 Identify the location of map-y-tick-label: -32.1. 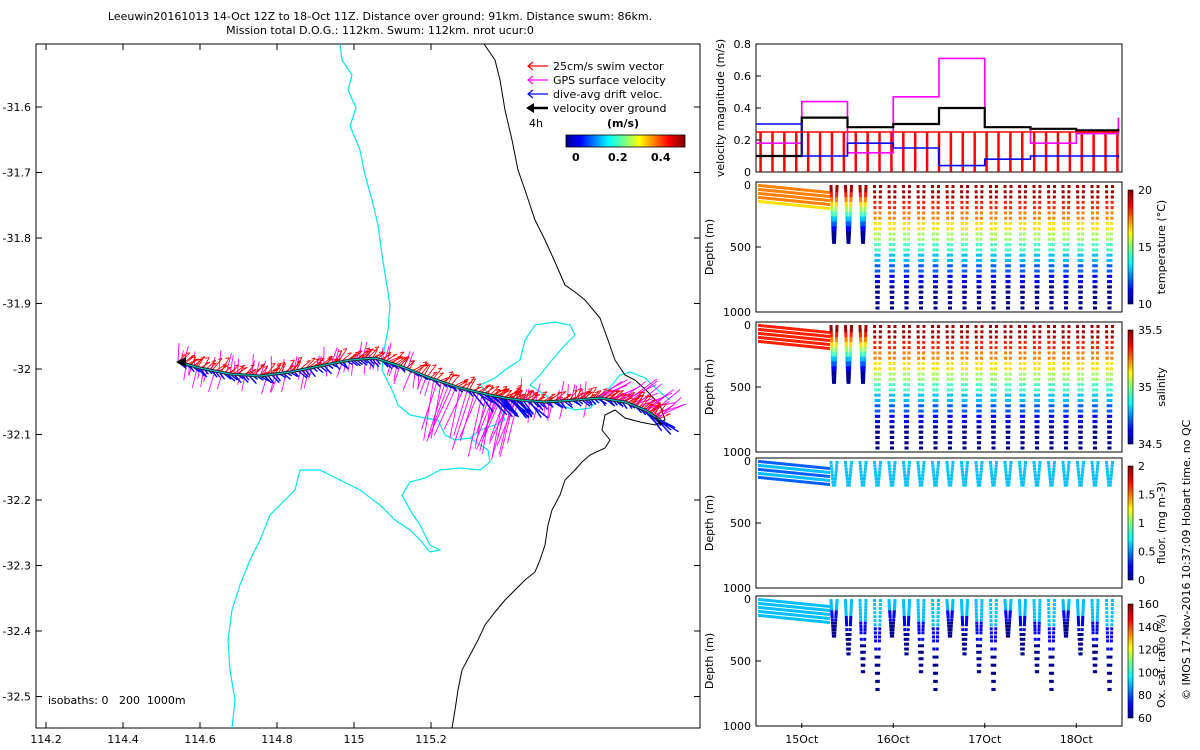
(17, 435).